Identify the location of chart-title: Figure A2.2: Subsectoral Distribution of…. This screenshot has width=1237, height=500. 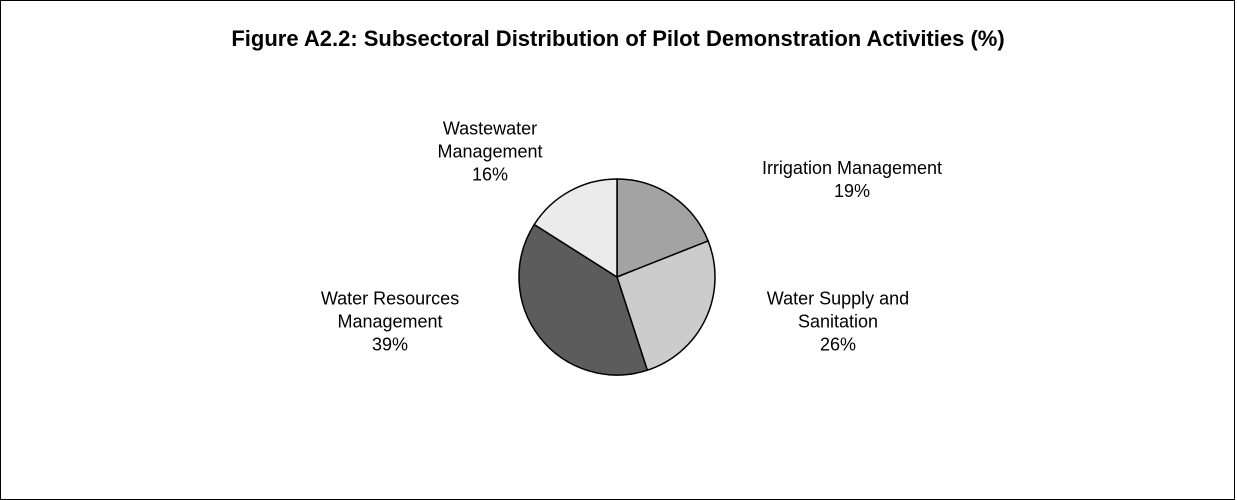
(618, 38).